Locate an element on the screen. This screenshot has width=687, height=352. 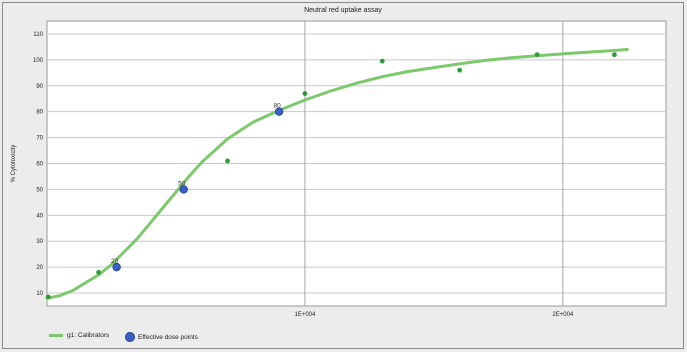
effective-dose-label: 50 is located at coordinates (182, 183).